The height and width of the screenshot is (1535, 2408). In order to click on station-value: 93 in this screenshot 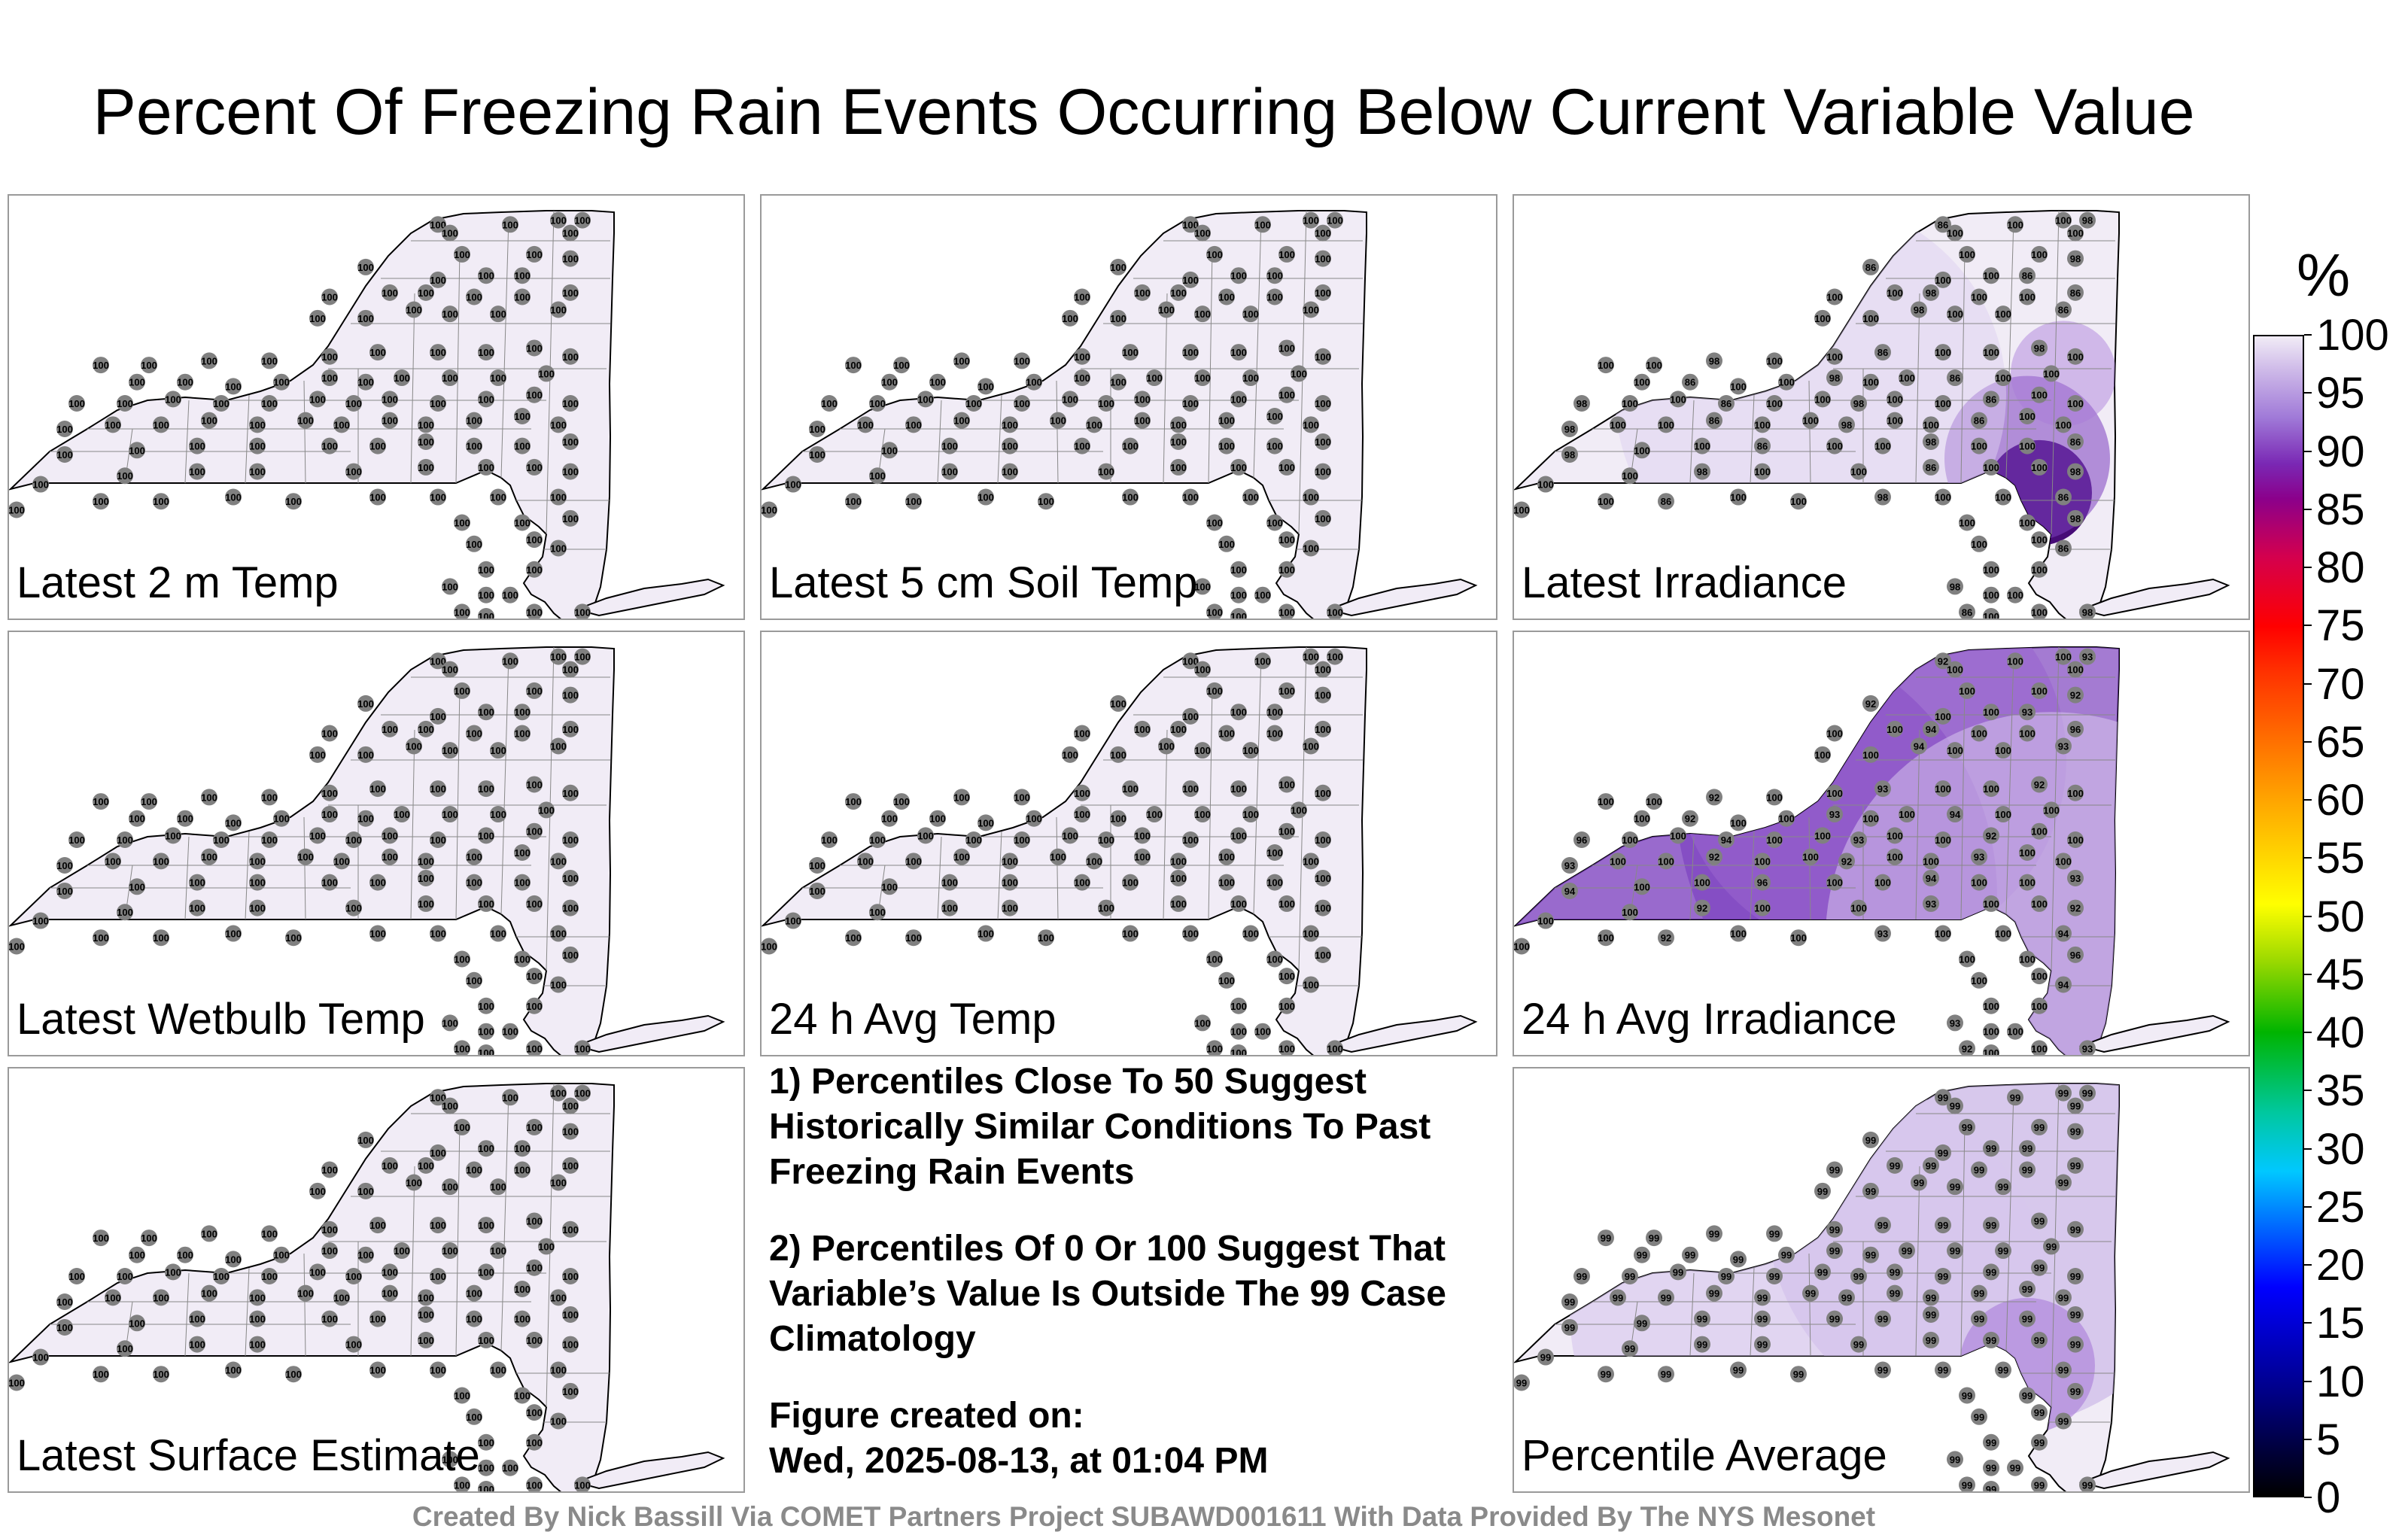, I will do `click(2075, 878)`.